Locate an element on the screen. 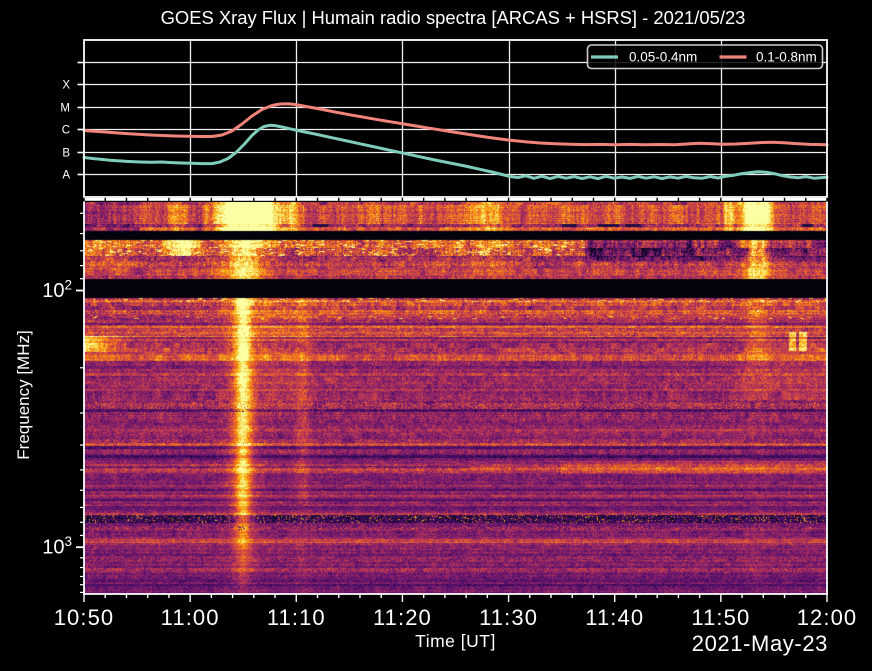 The image size is (872, 671). svg-text: 10:50 is located at coordinates (84, 617).